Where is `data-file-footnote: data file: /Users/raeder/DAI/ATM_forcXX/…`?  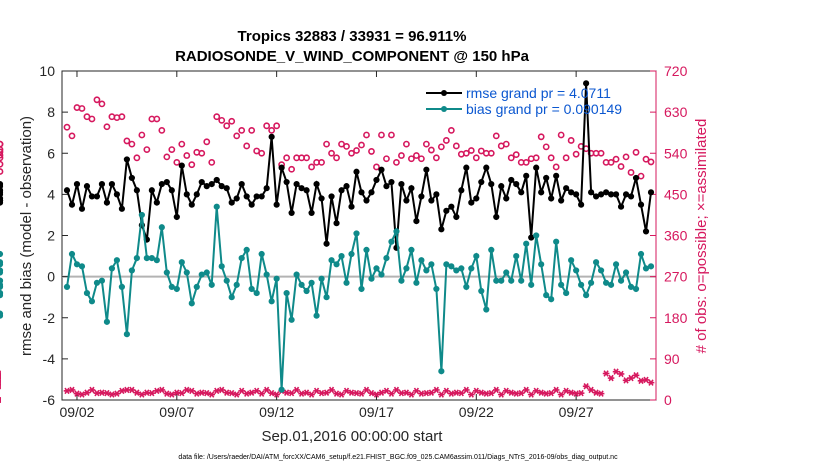 data-file-footnote: data file: /Users/raeder/DAI/ATM_forcXX/… is located at coordinates (398, 457).